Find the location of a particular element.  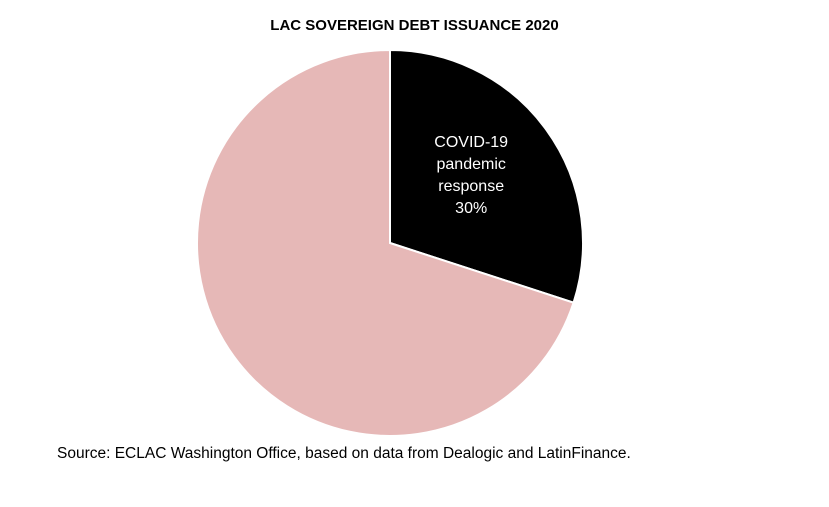

slice-value-label: 30% is located at coordinates (471, 208).